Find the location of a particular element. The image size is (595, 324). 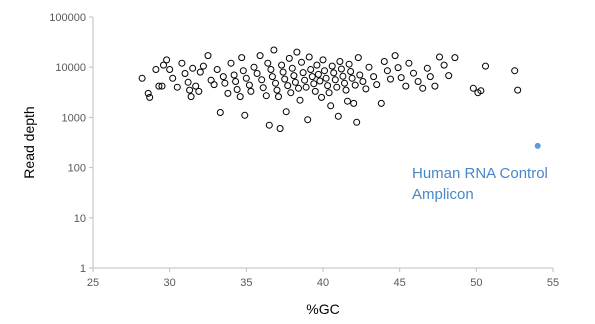

highlight-point is located at coordinates (537, 145).